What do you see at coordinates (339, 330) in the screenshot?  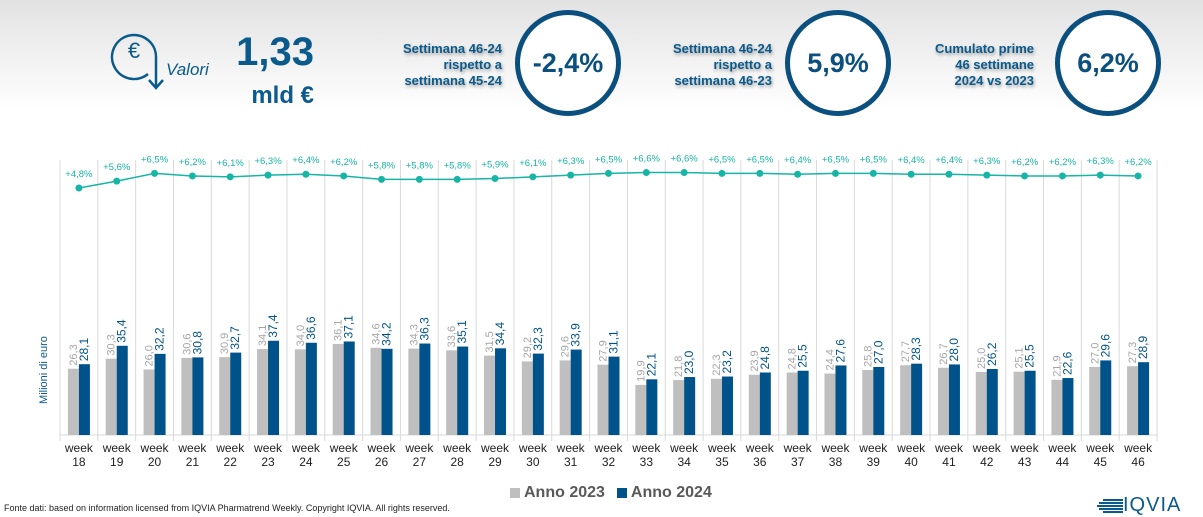 I see `bar-label-2023: 36,1` at bounding box center [339, 330].